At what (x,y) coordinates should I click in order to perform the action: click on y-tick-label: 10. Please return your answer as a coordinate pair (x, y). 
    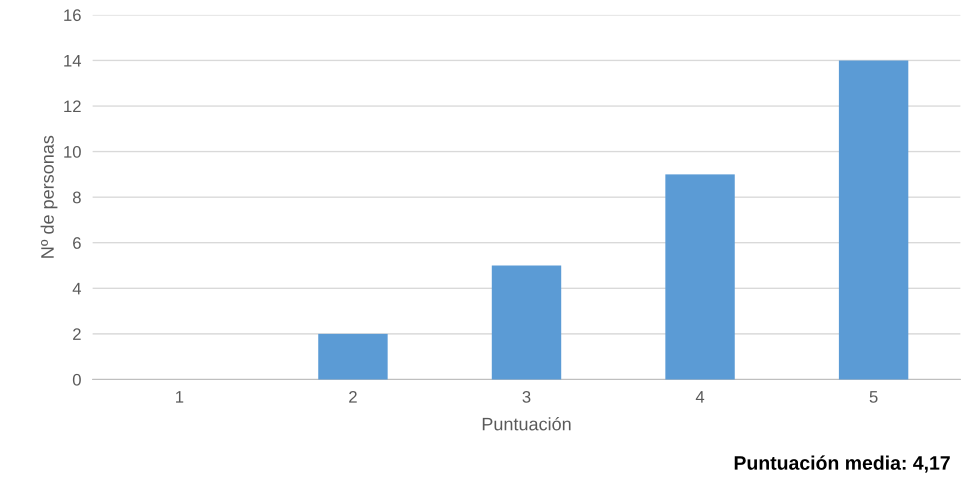
    Looking at the image, I should click on (72, 152).